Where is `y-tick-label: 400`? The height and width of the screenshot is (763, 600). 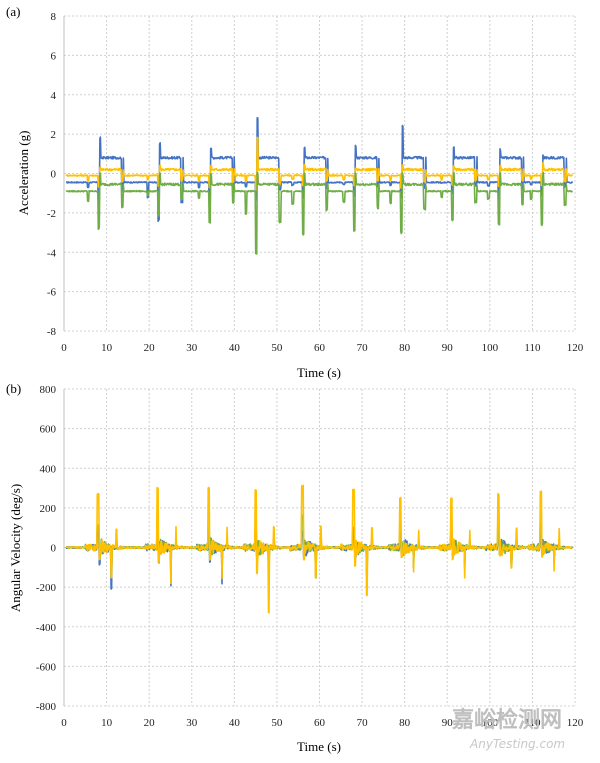
y-tick-label: 400 is located at coordinates (48, 469).